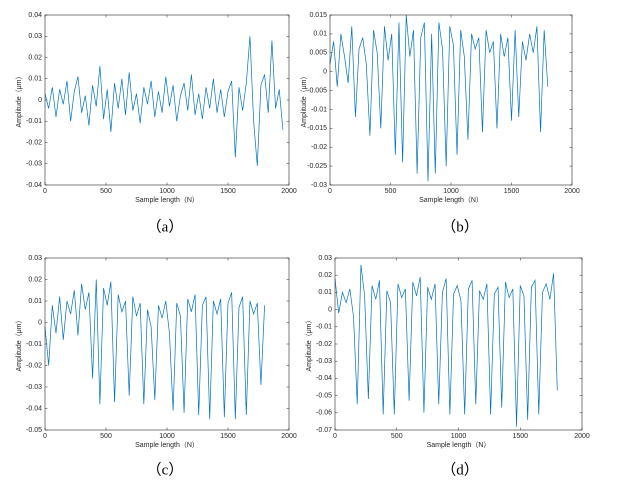 The width and height of the screenshot is (617, 491). I want to click on y-tick-label: 0.005, so click(318, 53).